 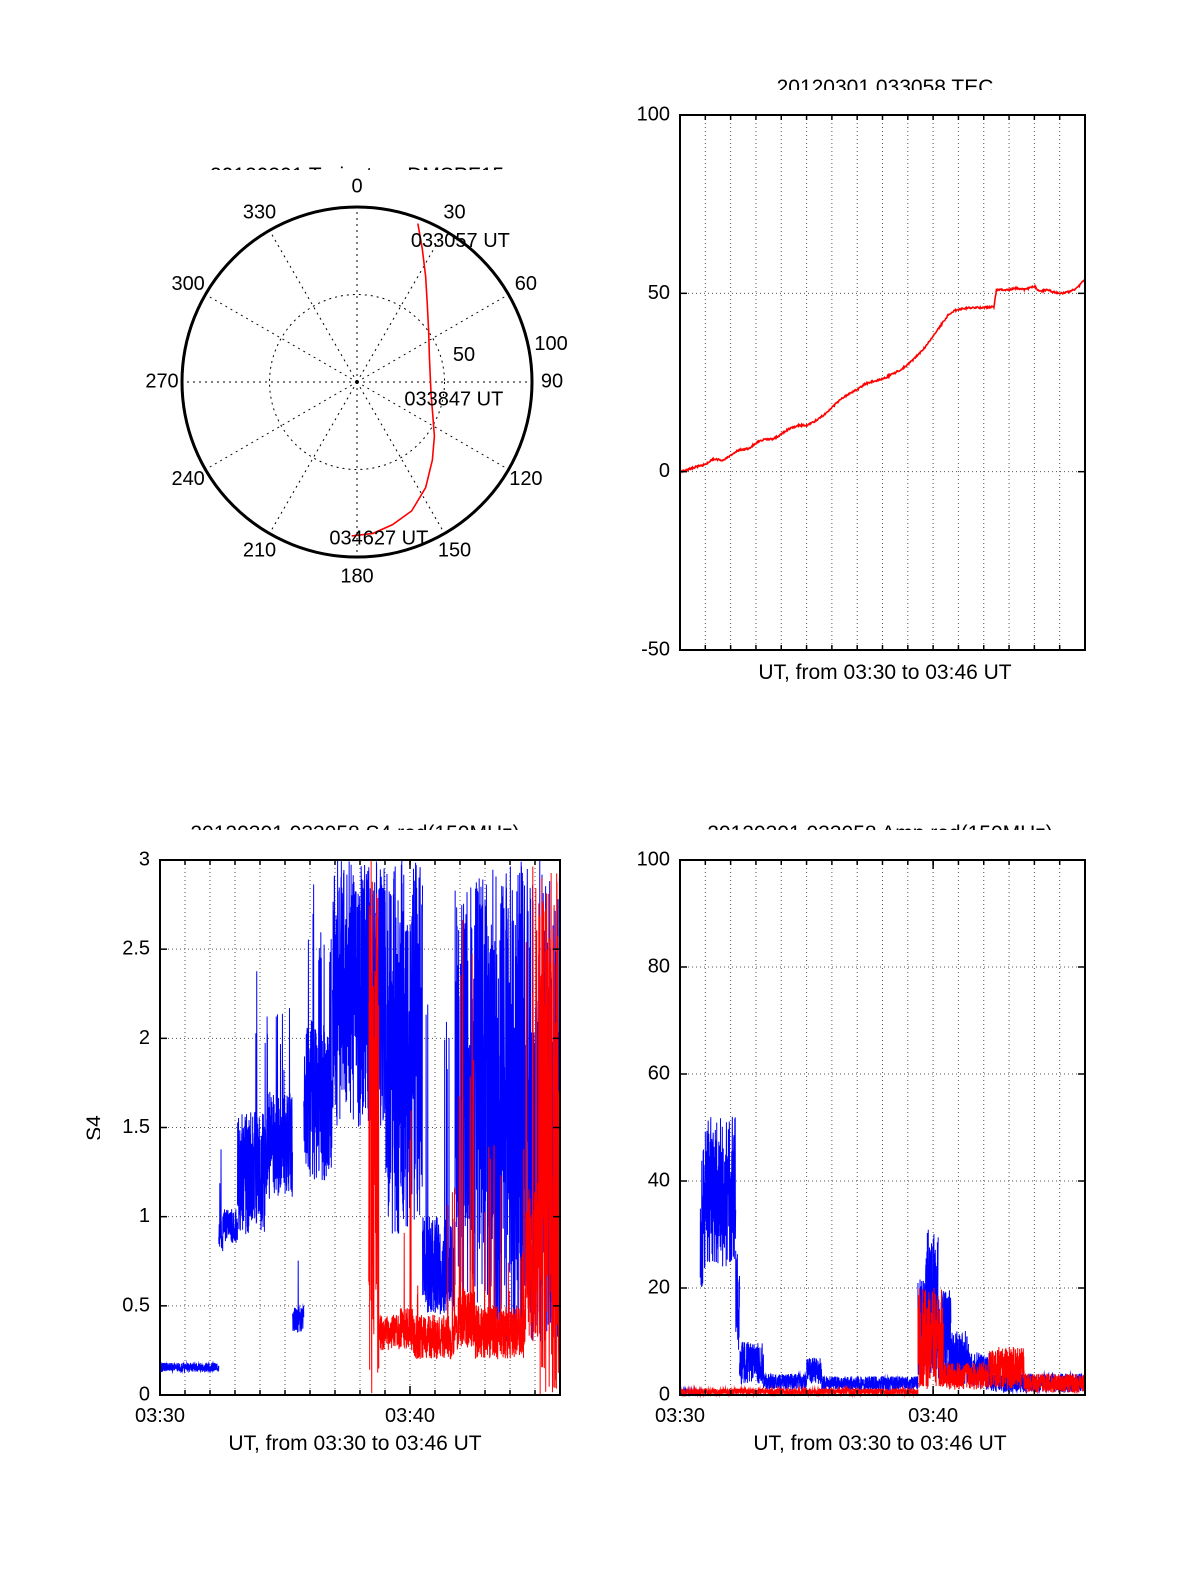 I want to click on amp-x-axis-label: UT, from 03:30 to 03:46 UT, so click(x=880, y=1443).